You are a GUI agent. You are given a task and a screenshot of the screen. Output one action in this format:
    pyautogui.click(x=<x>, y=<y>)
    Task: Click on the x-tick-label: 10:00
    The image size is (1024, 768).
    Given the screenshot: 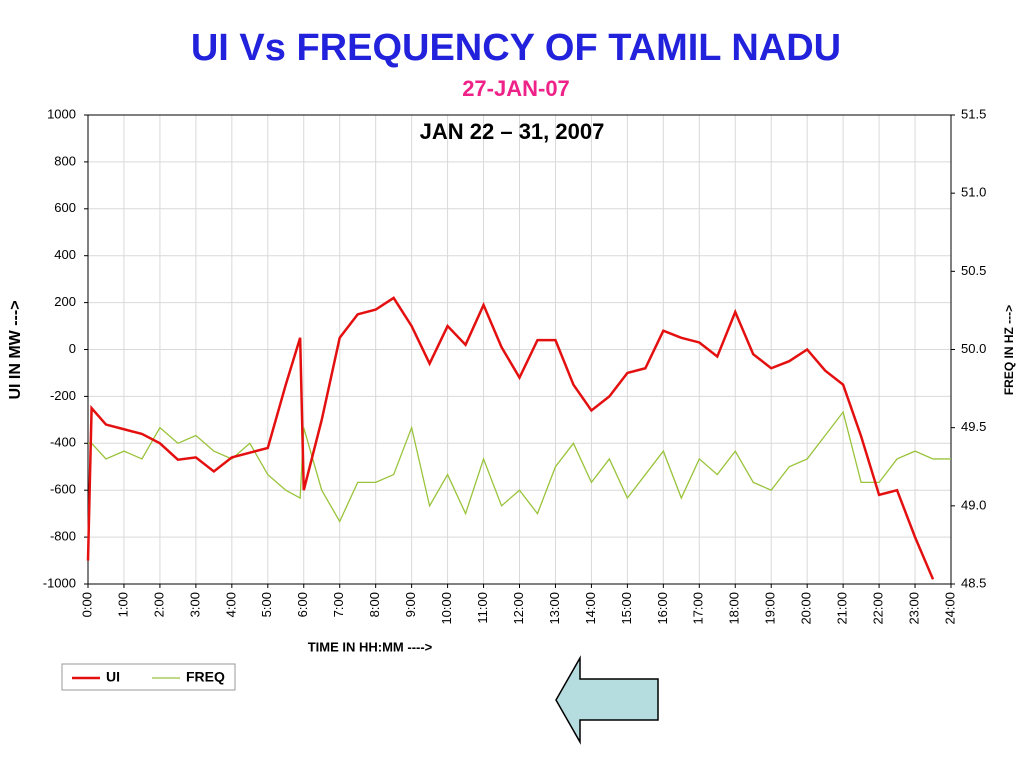 What is the action you would take?
    pyautogui.click(x=446, y=608)
    